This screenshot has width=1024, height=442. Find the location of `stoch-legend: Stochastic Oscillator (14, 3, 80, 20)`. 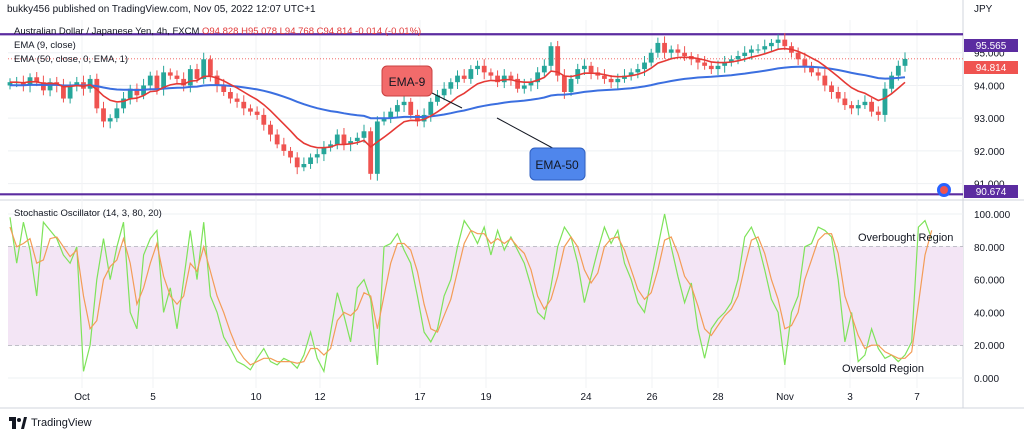

stoch-legend: Stochastic Oscillator (14, 3, 80, 20) is located at coordinates (88, 213).